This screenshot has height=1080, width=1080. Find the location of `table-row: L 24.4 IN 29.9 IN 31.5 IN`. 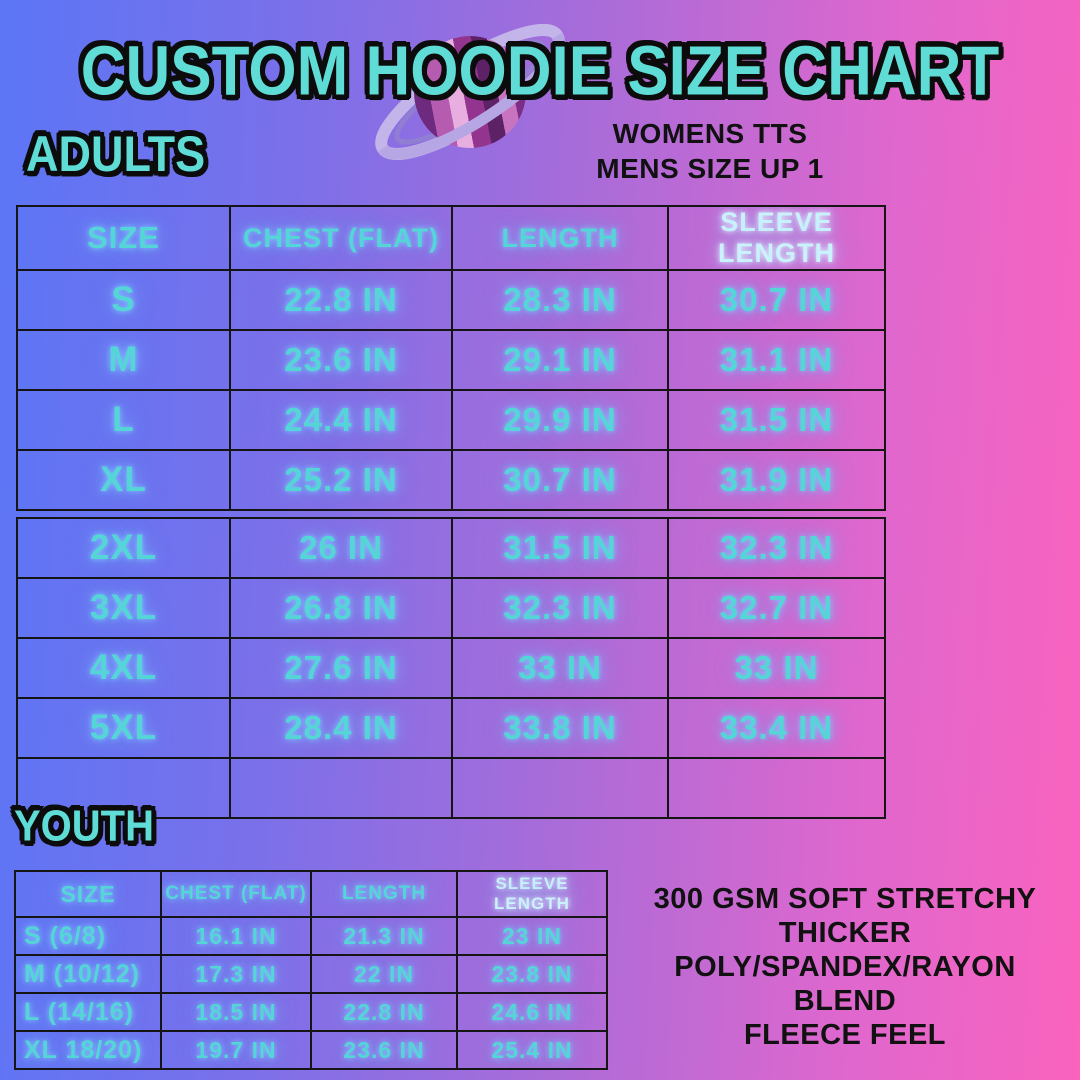

table-row: L 24.4 IN 29.9 IN 31.5 IN is located at coordinates (451, 420).